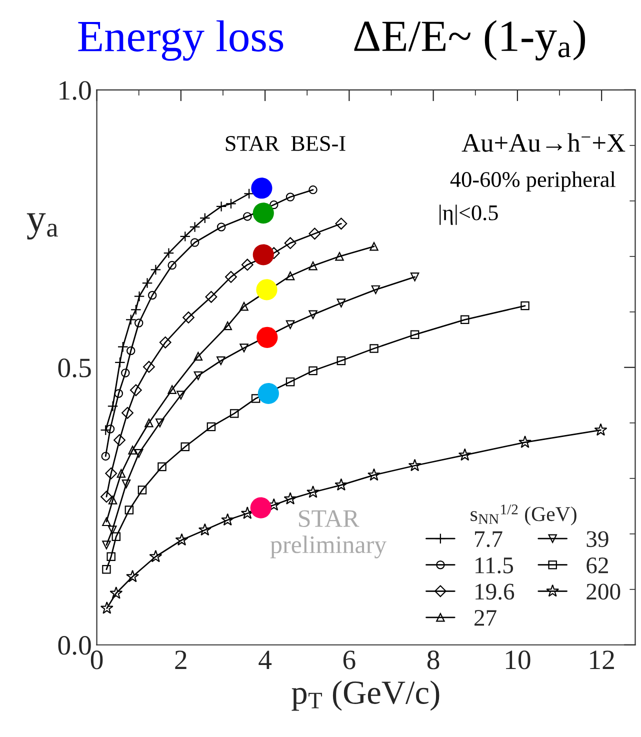  I want to click on legend-label: 19.6, so click(495, 592).